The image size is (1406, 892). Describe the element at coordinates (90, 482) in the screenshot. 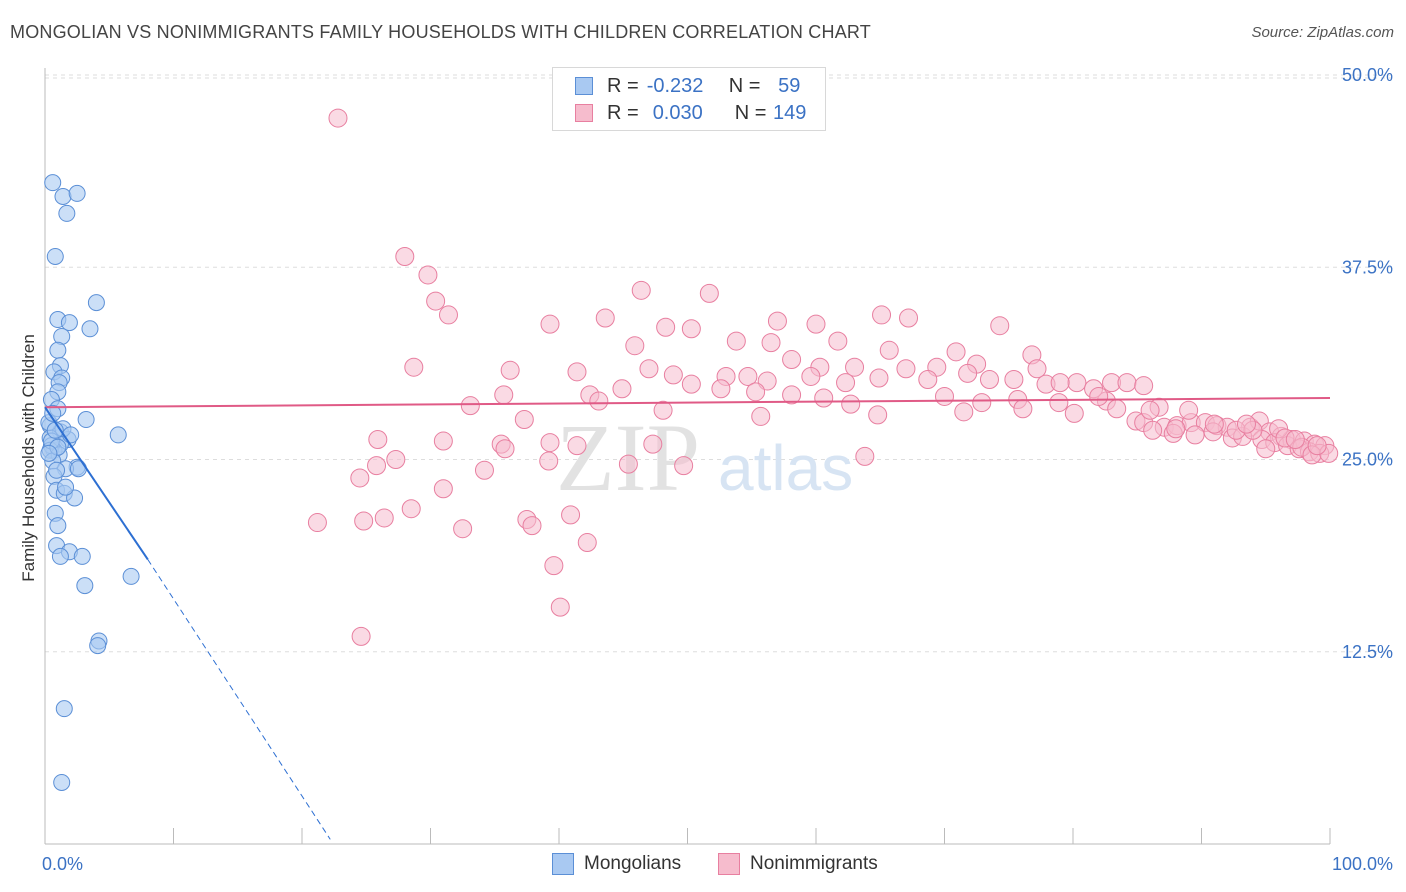

I see `series-mongolians` at that location.